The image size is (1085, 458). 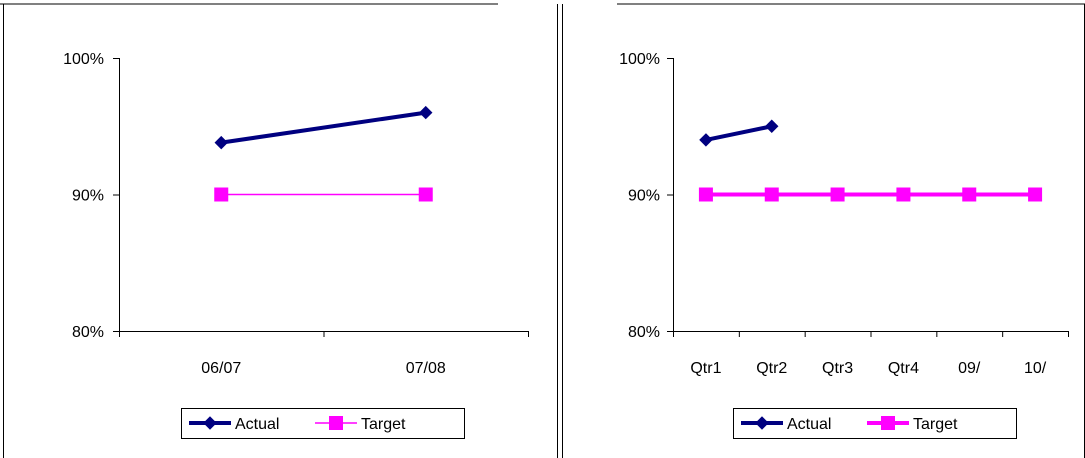 I want to click on x-tick-label: Qtr1, so click(x=705, y=368).